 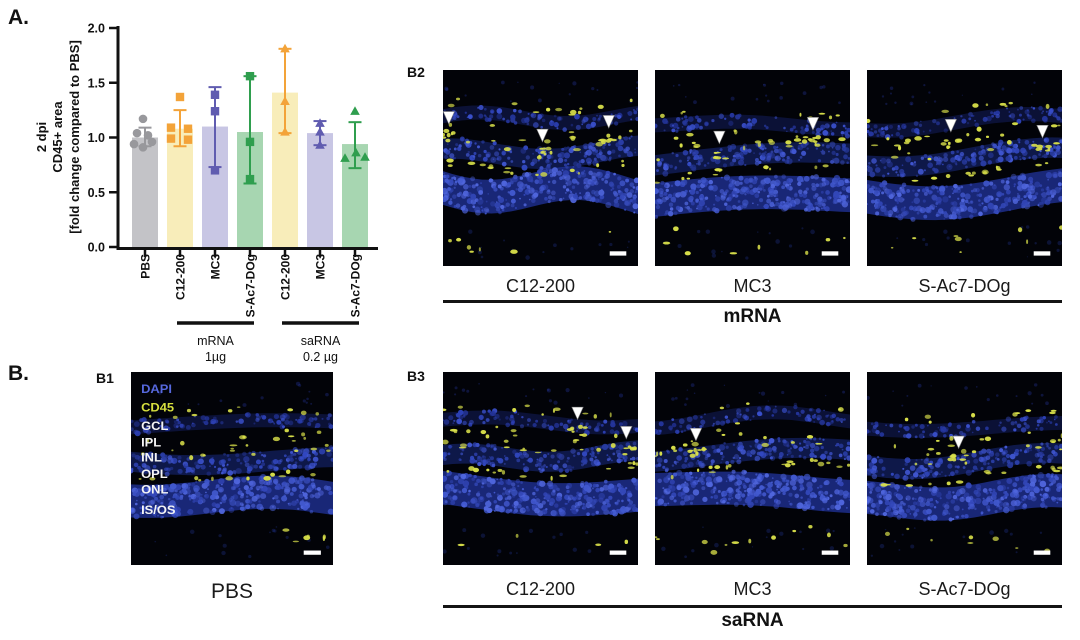 I want to click on lipid-label: MC3, so click(x=752, y=589).